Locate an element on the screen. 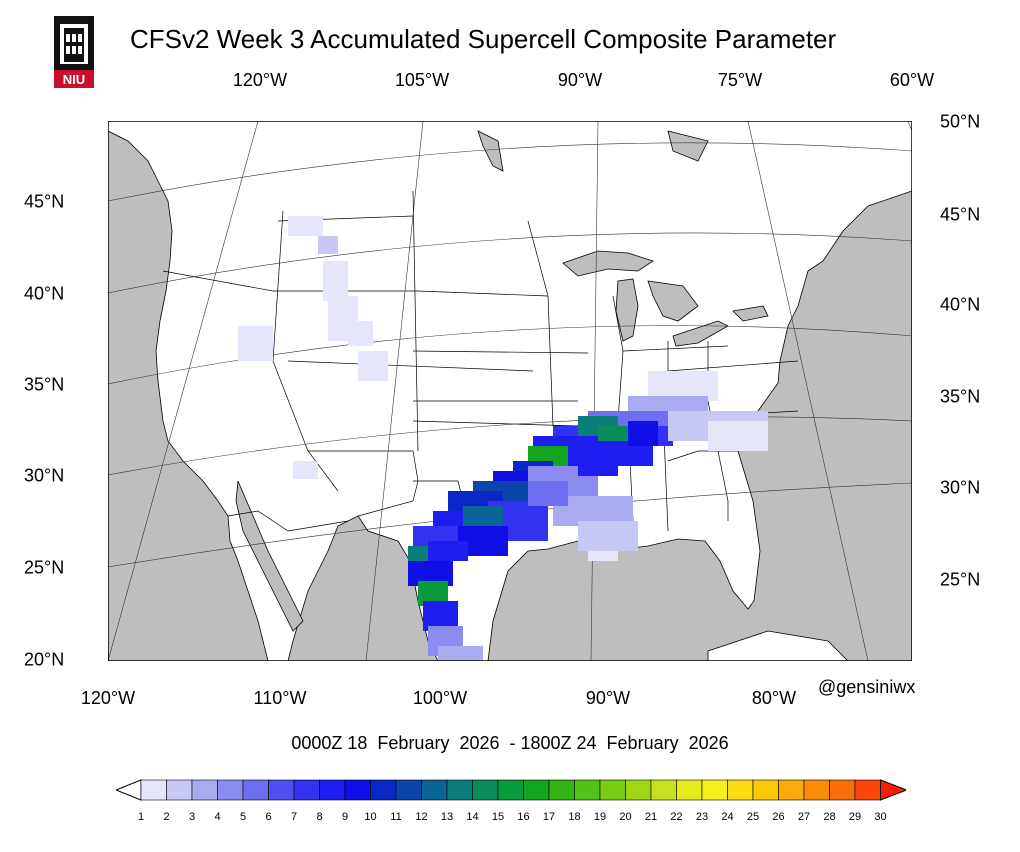  hudson-bay-area is located at coordinates (688, 146).